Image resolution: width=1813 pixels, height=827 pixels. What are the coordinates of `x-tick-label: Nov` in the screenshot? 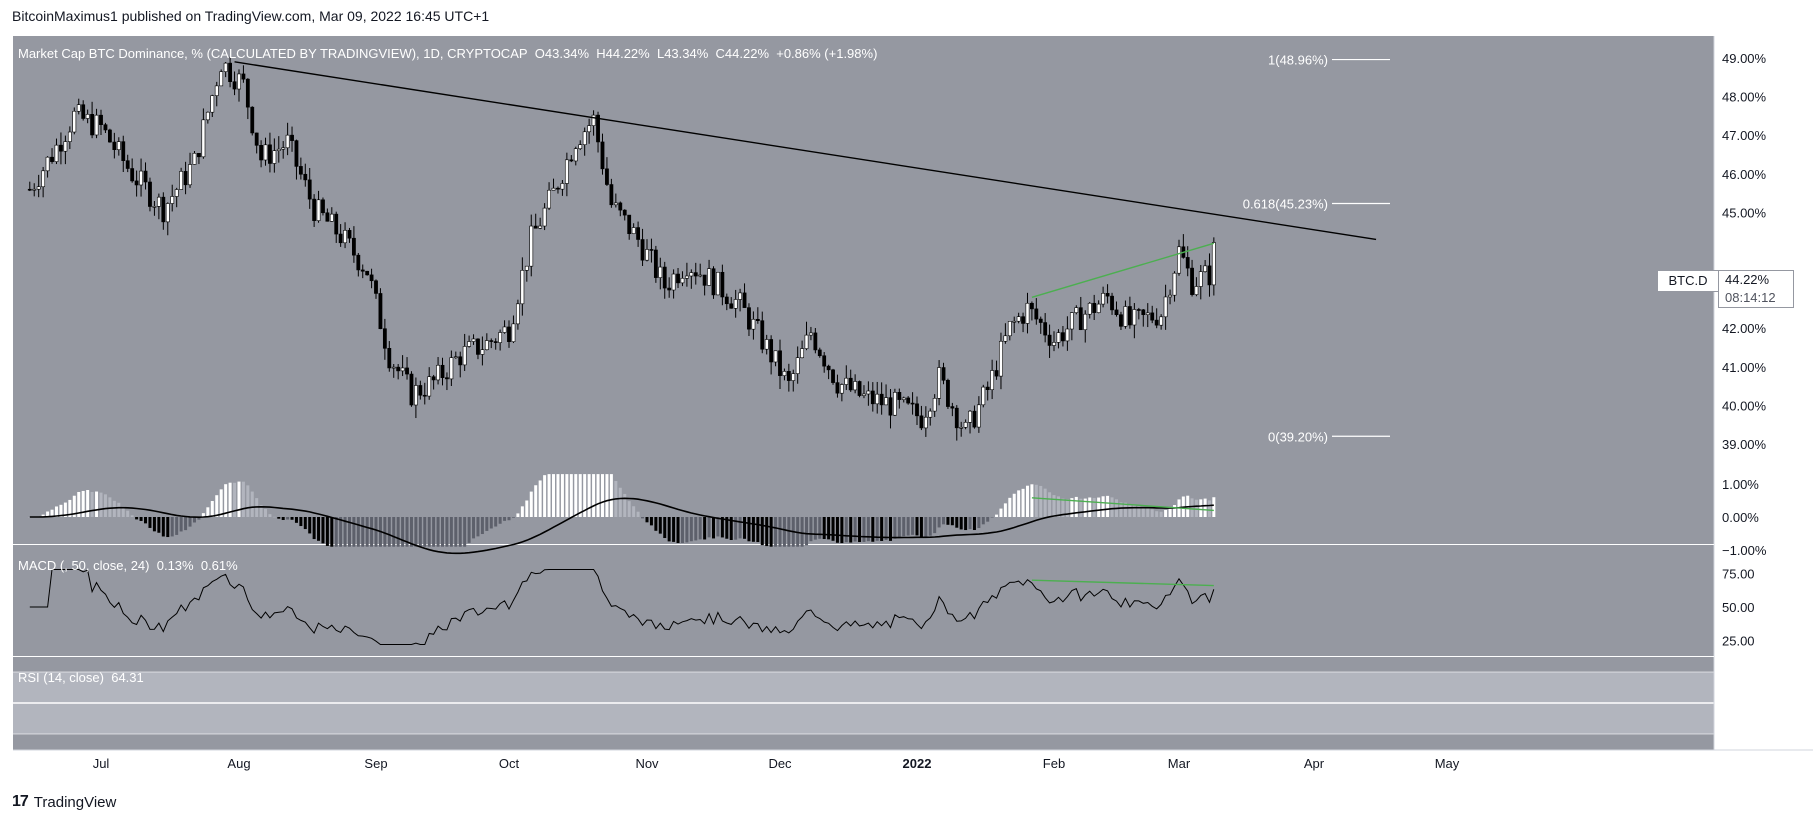 It's located at (647, 763).